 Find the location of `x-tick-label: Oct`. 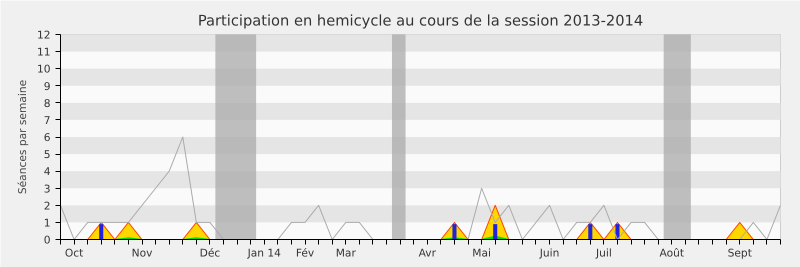

x-tick-label: Oct is located at coordinates (74, 253).